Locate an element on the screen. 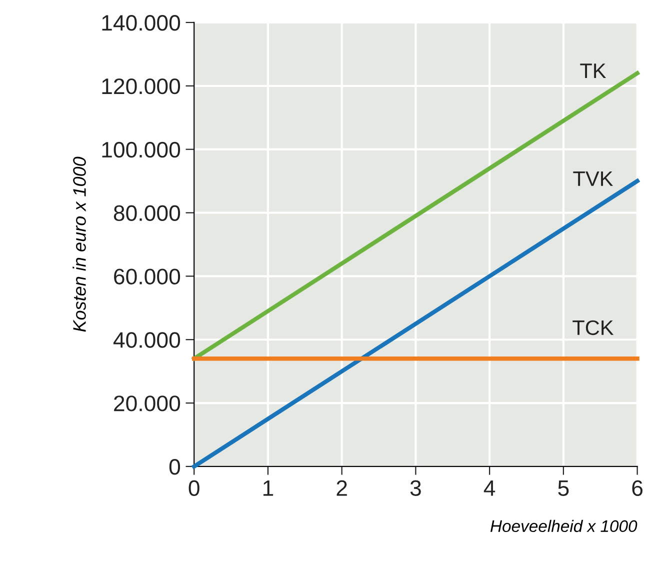 This screenshot has height=562, width=647. x-tick-label: 5 is located at coordinates (563, 488).